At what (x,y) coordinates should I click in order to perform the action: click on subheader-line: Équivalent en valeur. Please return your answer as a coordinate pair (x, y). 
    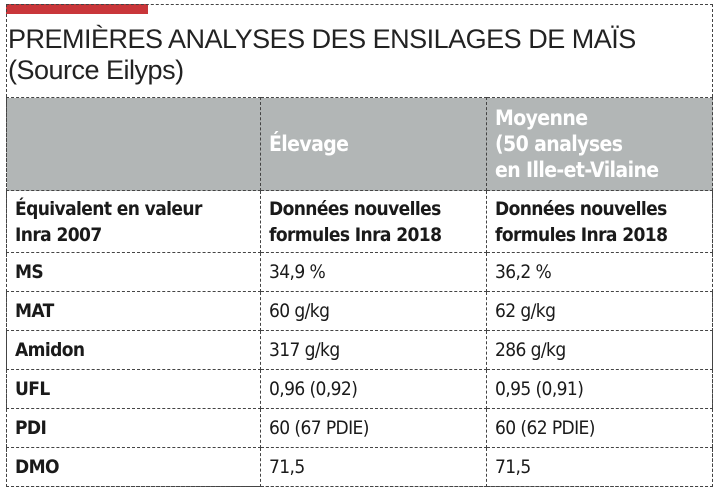
    Looking at the image, I should click on (108, 208).